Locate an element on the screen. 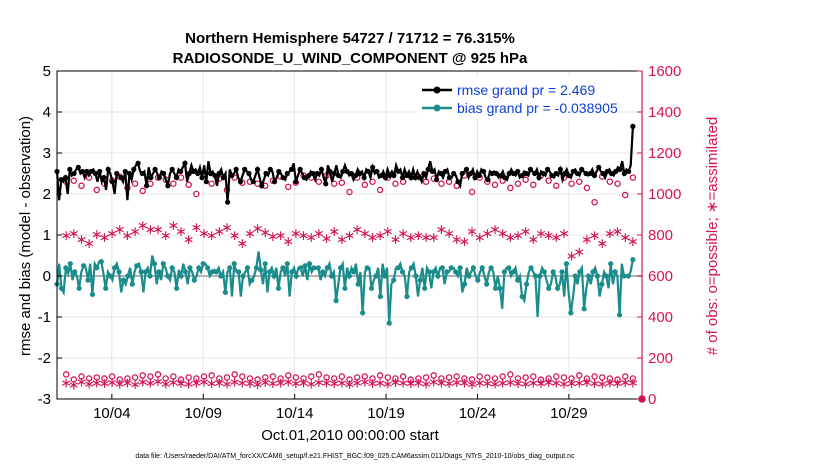 This screenshot has height=470, width=830. y-axis-left-label: rmse and bias (model - observation) is located at coordinates (25, 236).